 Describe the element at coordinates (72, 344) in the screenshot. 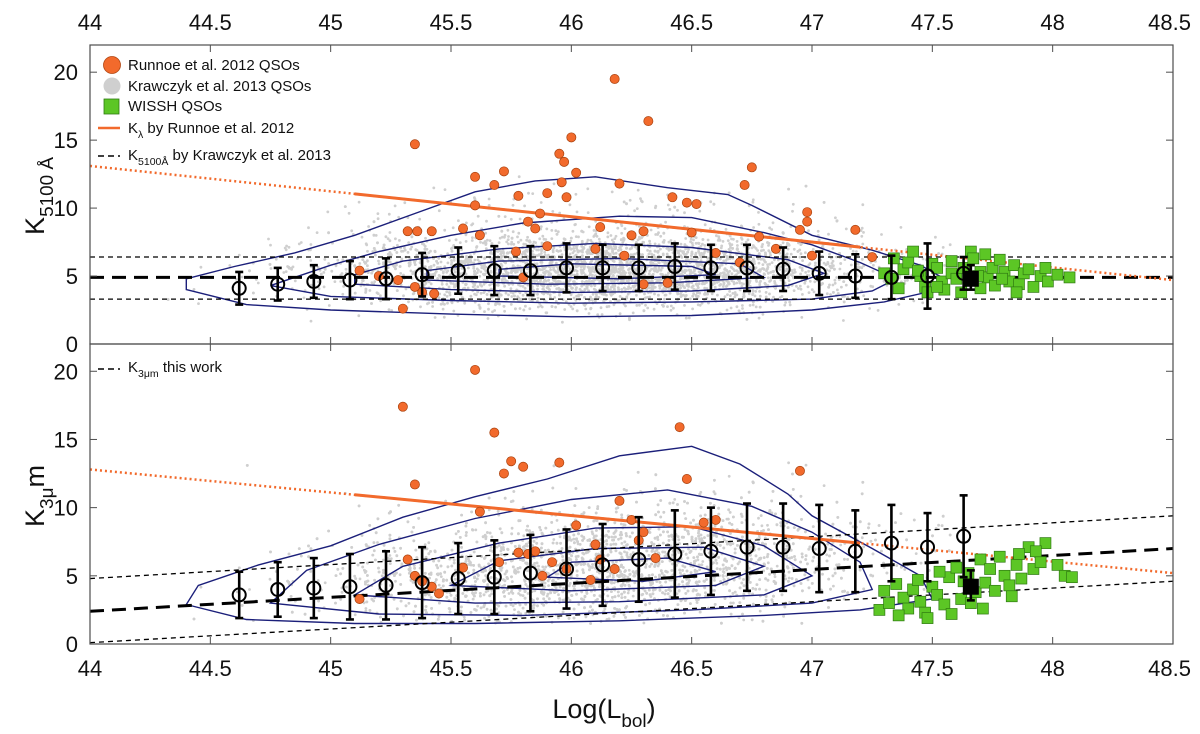

I see `y-tick-label: 0` at that location.